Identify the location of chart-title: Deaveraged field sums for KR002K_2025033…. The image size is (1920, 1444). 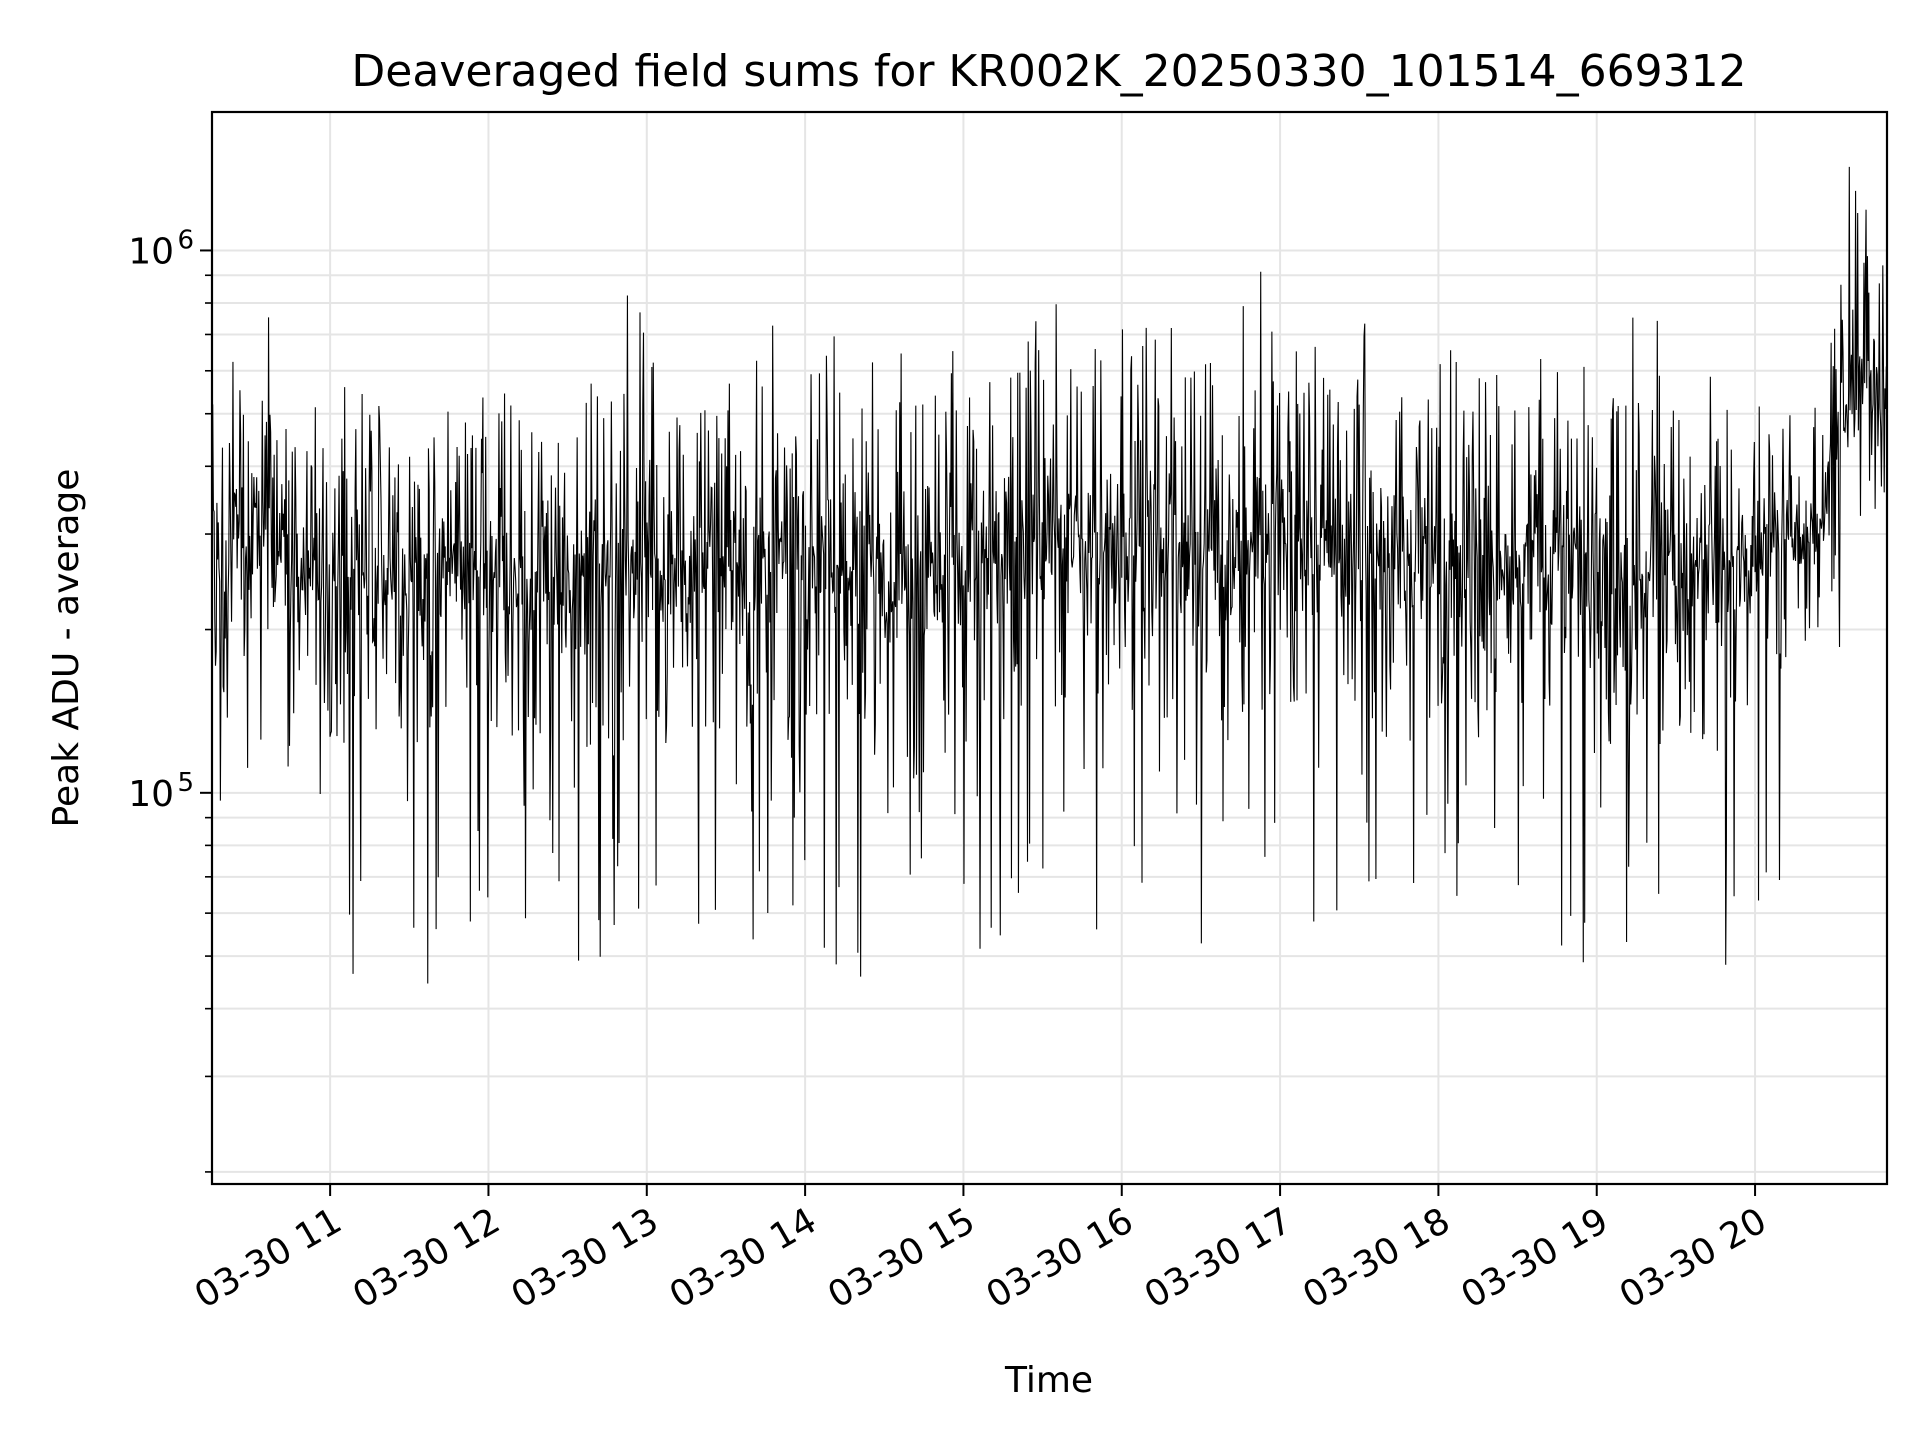
(1048, 71).